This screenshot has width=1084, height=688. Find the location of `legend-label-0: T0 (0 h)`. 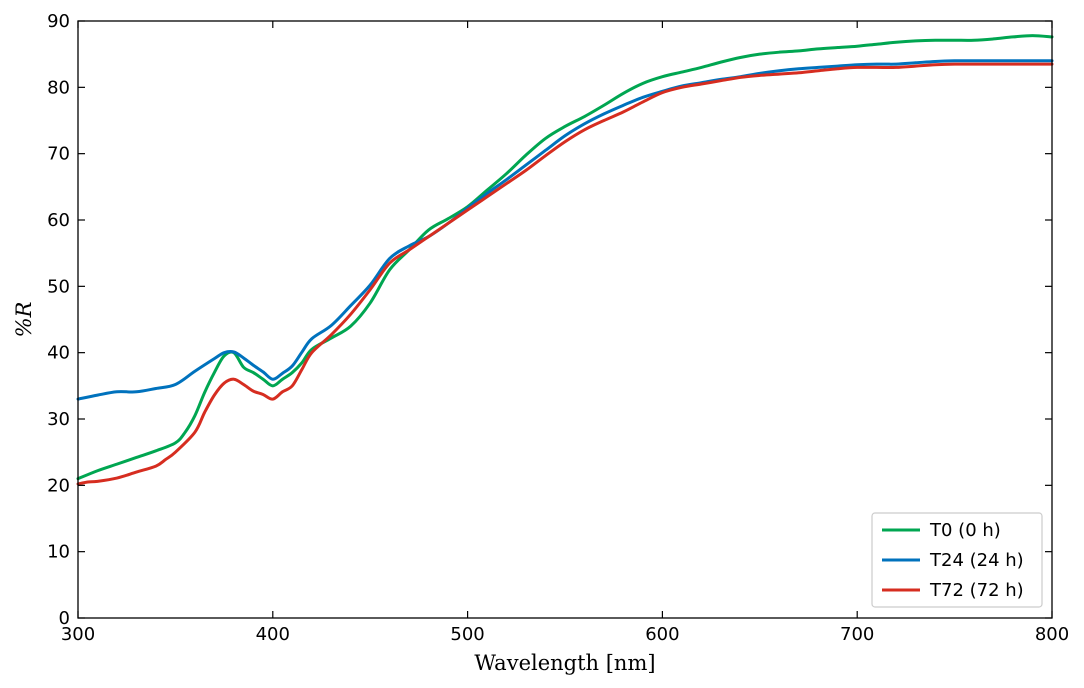

legend-label-0: T0 (0 h) is located at coordinates (965, 530).